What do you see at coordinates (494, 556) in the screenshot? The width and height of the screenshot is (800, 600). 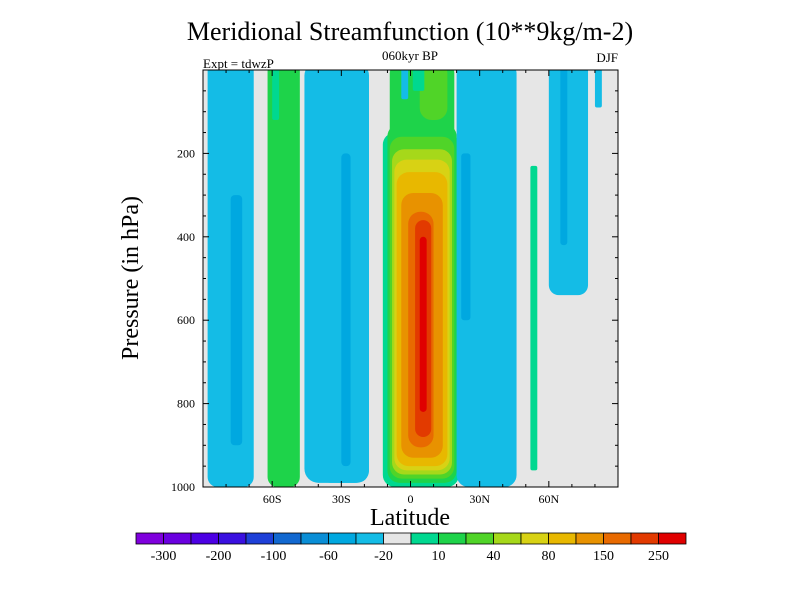 I see `colorbar-tick-label: 40` at bounding box center [494, 556].